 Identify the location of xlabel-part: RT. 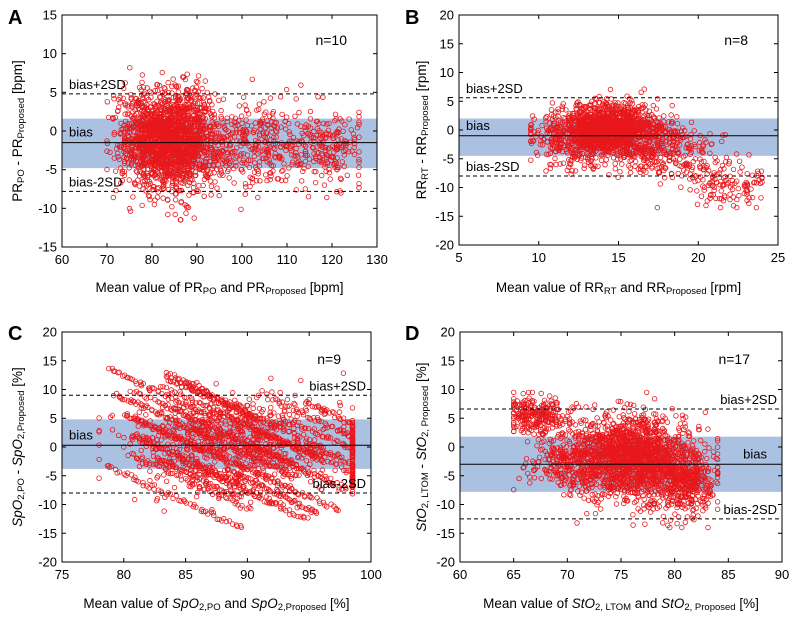
(610, 291).